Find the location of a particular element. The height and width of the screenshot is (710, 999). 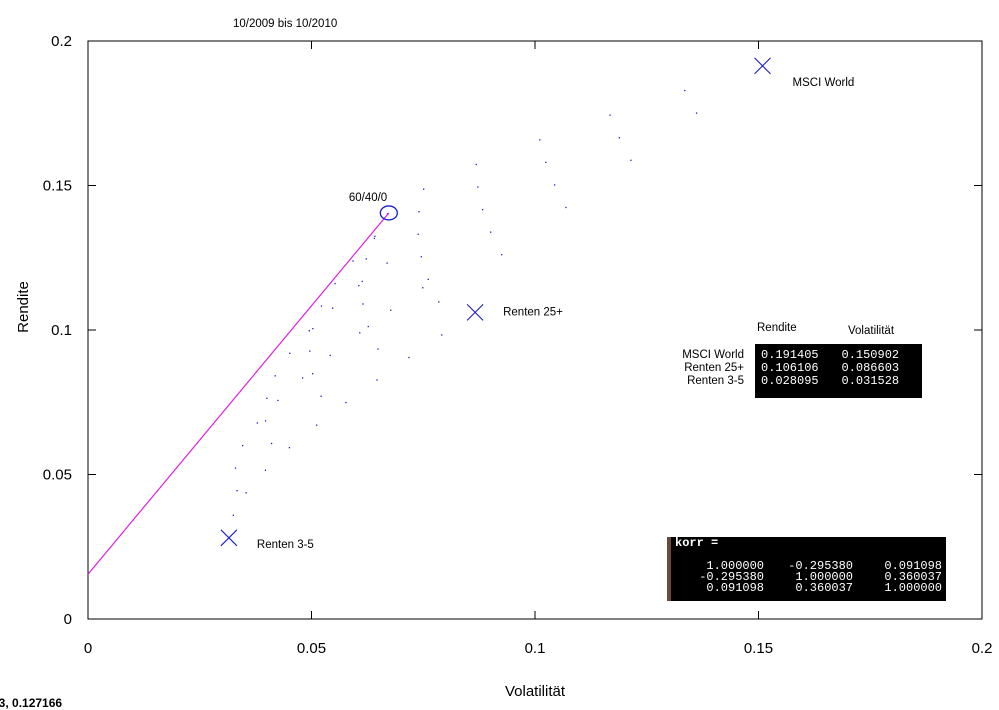

stats-name-renten-25: Renten 25+ is located at coordinates (714, 368).